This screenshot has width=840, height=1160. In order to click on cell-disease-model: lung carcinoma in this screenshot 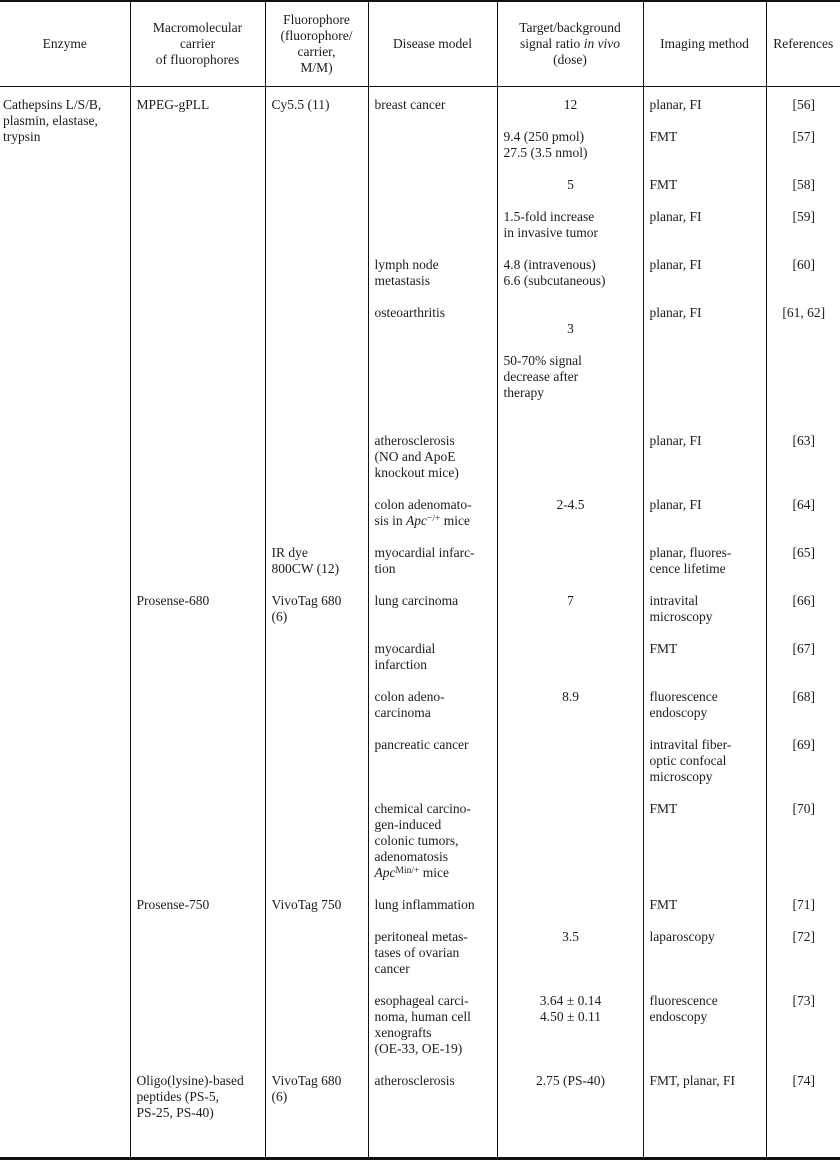, I will do `click(432, 617)`.